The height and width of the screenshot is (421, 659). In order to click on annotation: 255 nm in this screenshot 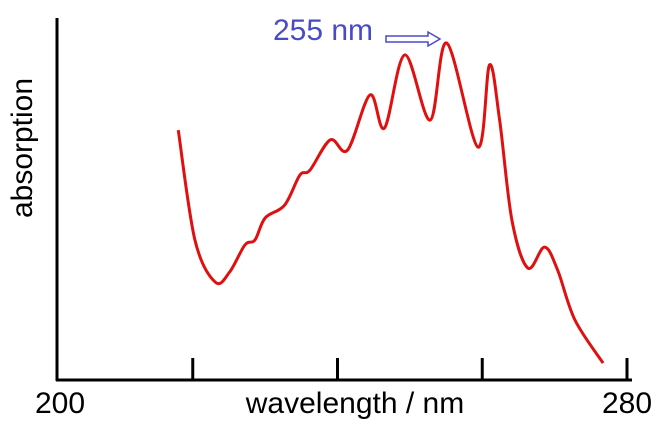, I will do `click(323, 30)`.